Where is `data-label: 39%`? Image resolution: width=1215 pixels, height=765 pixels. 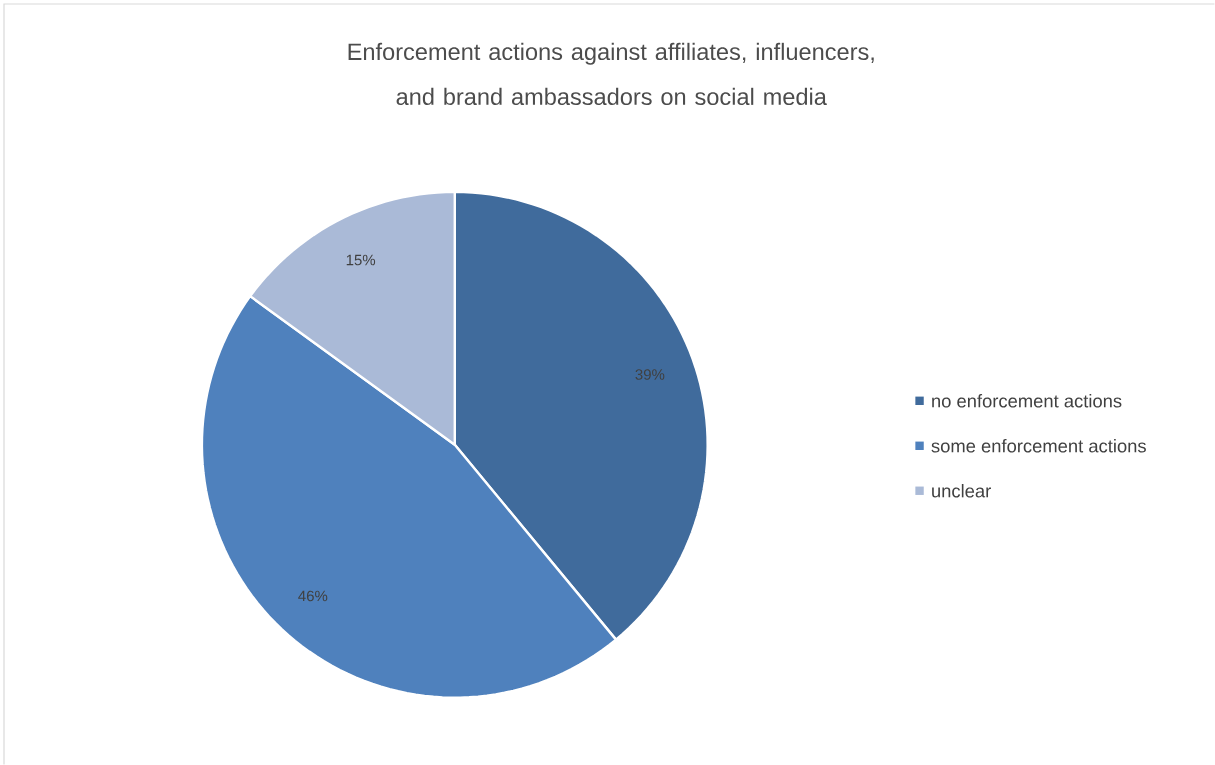 data-label: 39% is located at coordinates (650, 374).